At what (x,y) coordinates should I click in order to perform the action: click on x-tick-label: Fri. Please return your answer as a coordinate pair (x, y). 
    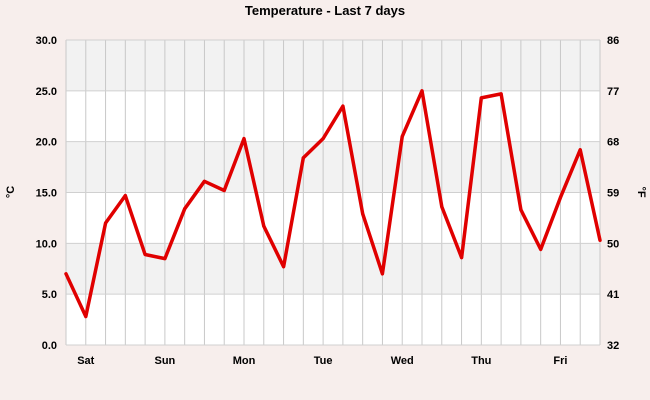
    Looking at the image, I should click on (560, 361).